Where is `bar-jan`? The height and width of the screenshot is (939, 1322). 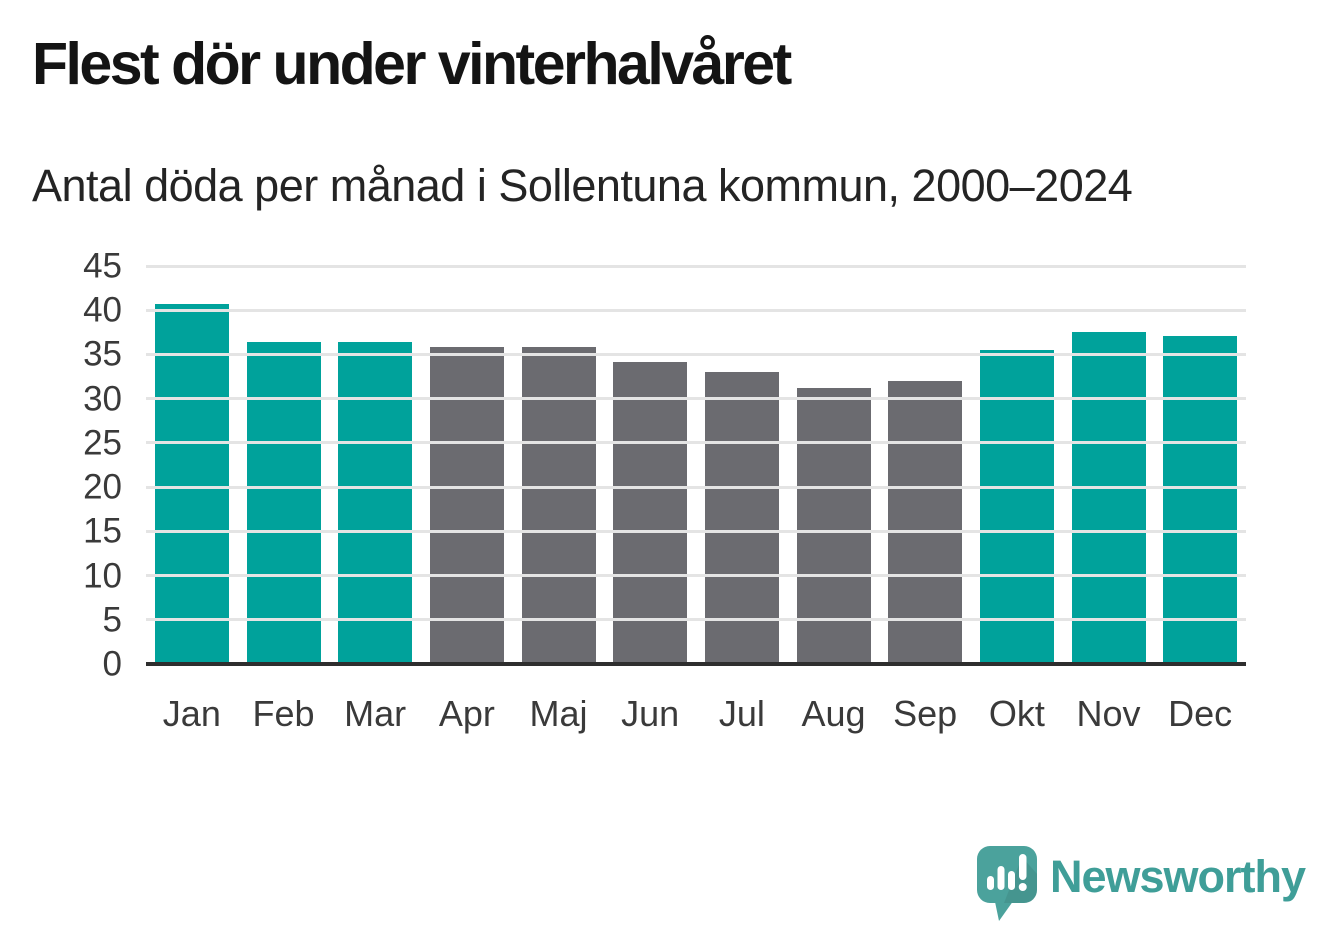 bar-jan is located at coordinates (191, 484).